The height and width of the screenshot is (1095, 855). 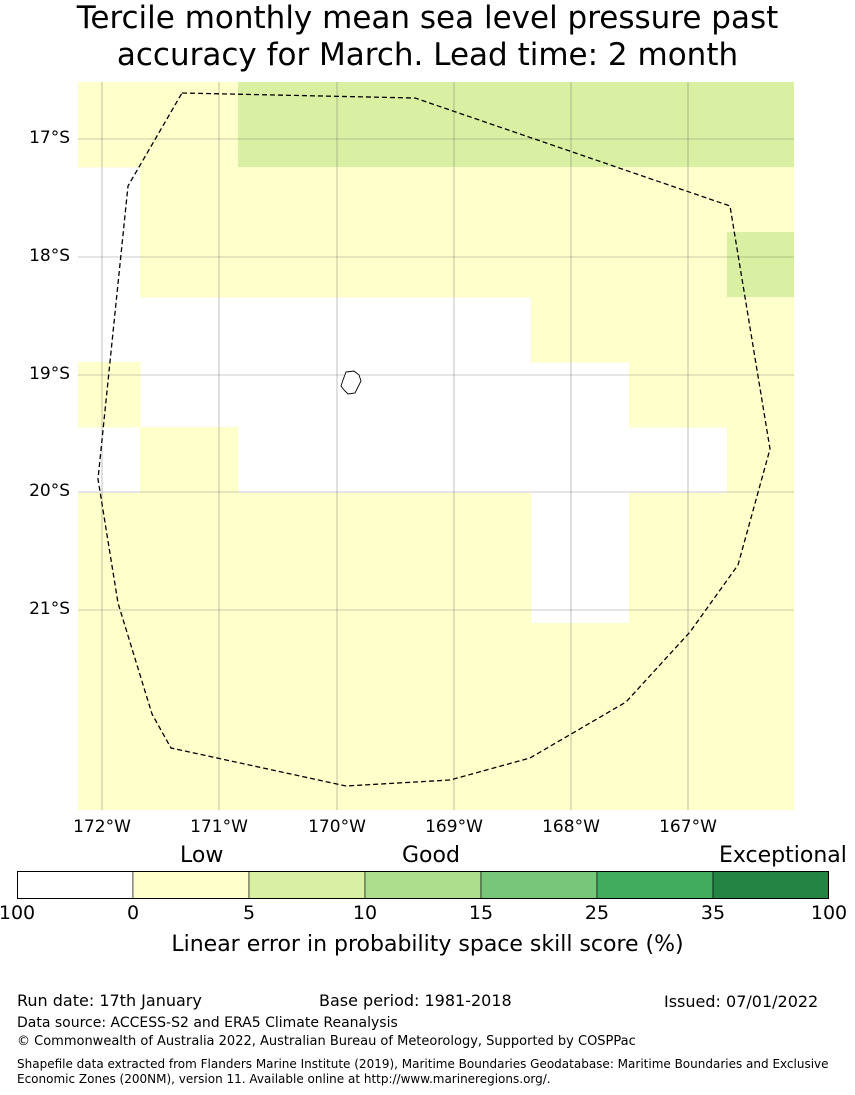 I want to click on lon-label-171w: 171°W, so click(x=219, y=827).